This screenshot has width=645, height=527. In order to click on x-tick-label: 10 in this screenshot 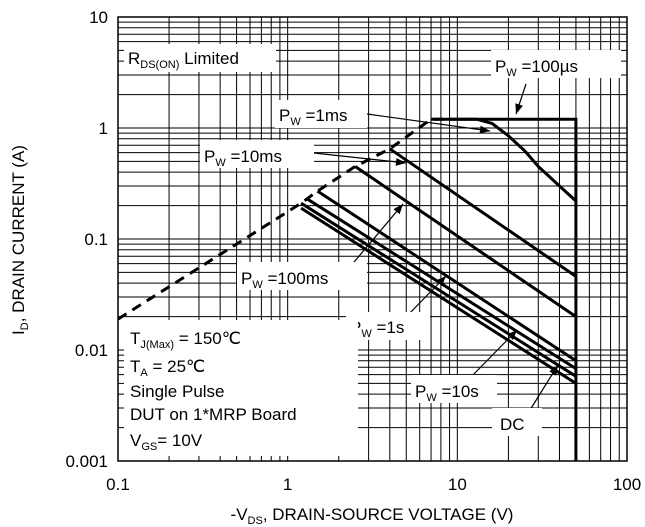, I will do `click(457, 484)`.